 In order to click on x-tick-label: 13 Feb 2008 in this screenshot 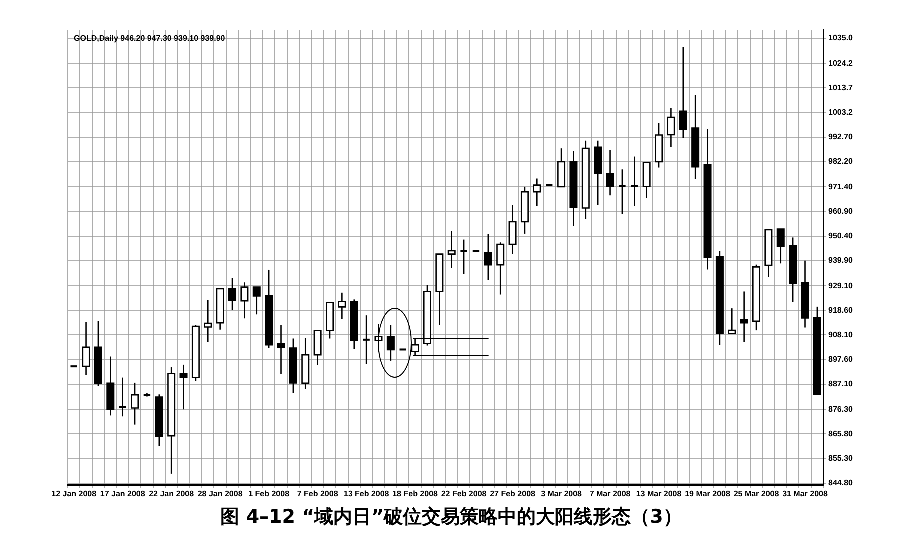, I will do `click(367, 493)`.